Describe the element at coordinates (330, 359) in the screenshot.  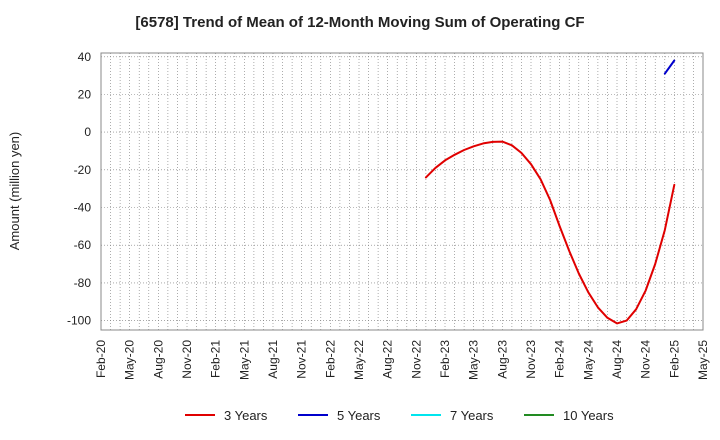
I see `x-tick-label: Feb-22` at that location.